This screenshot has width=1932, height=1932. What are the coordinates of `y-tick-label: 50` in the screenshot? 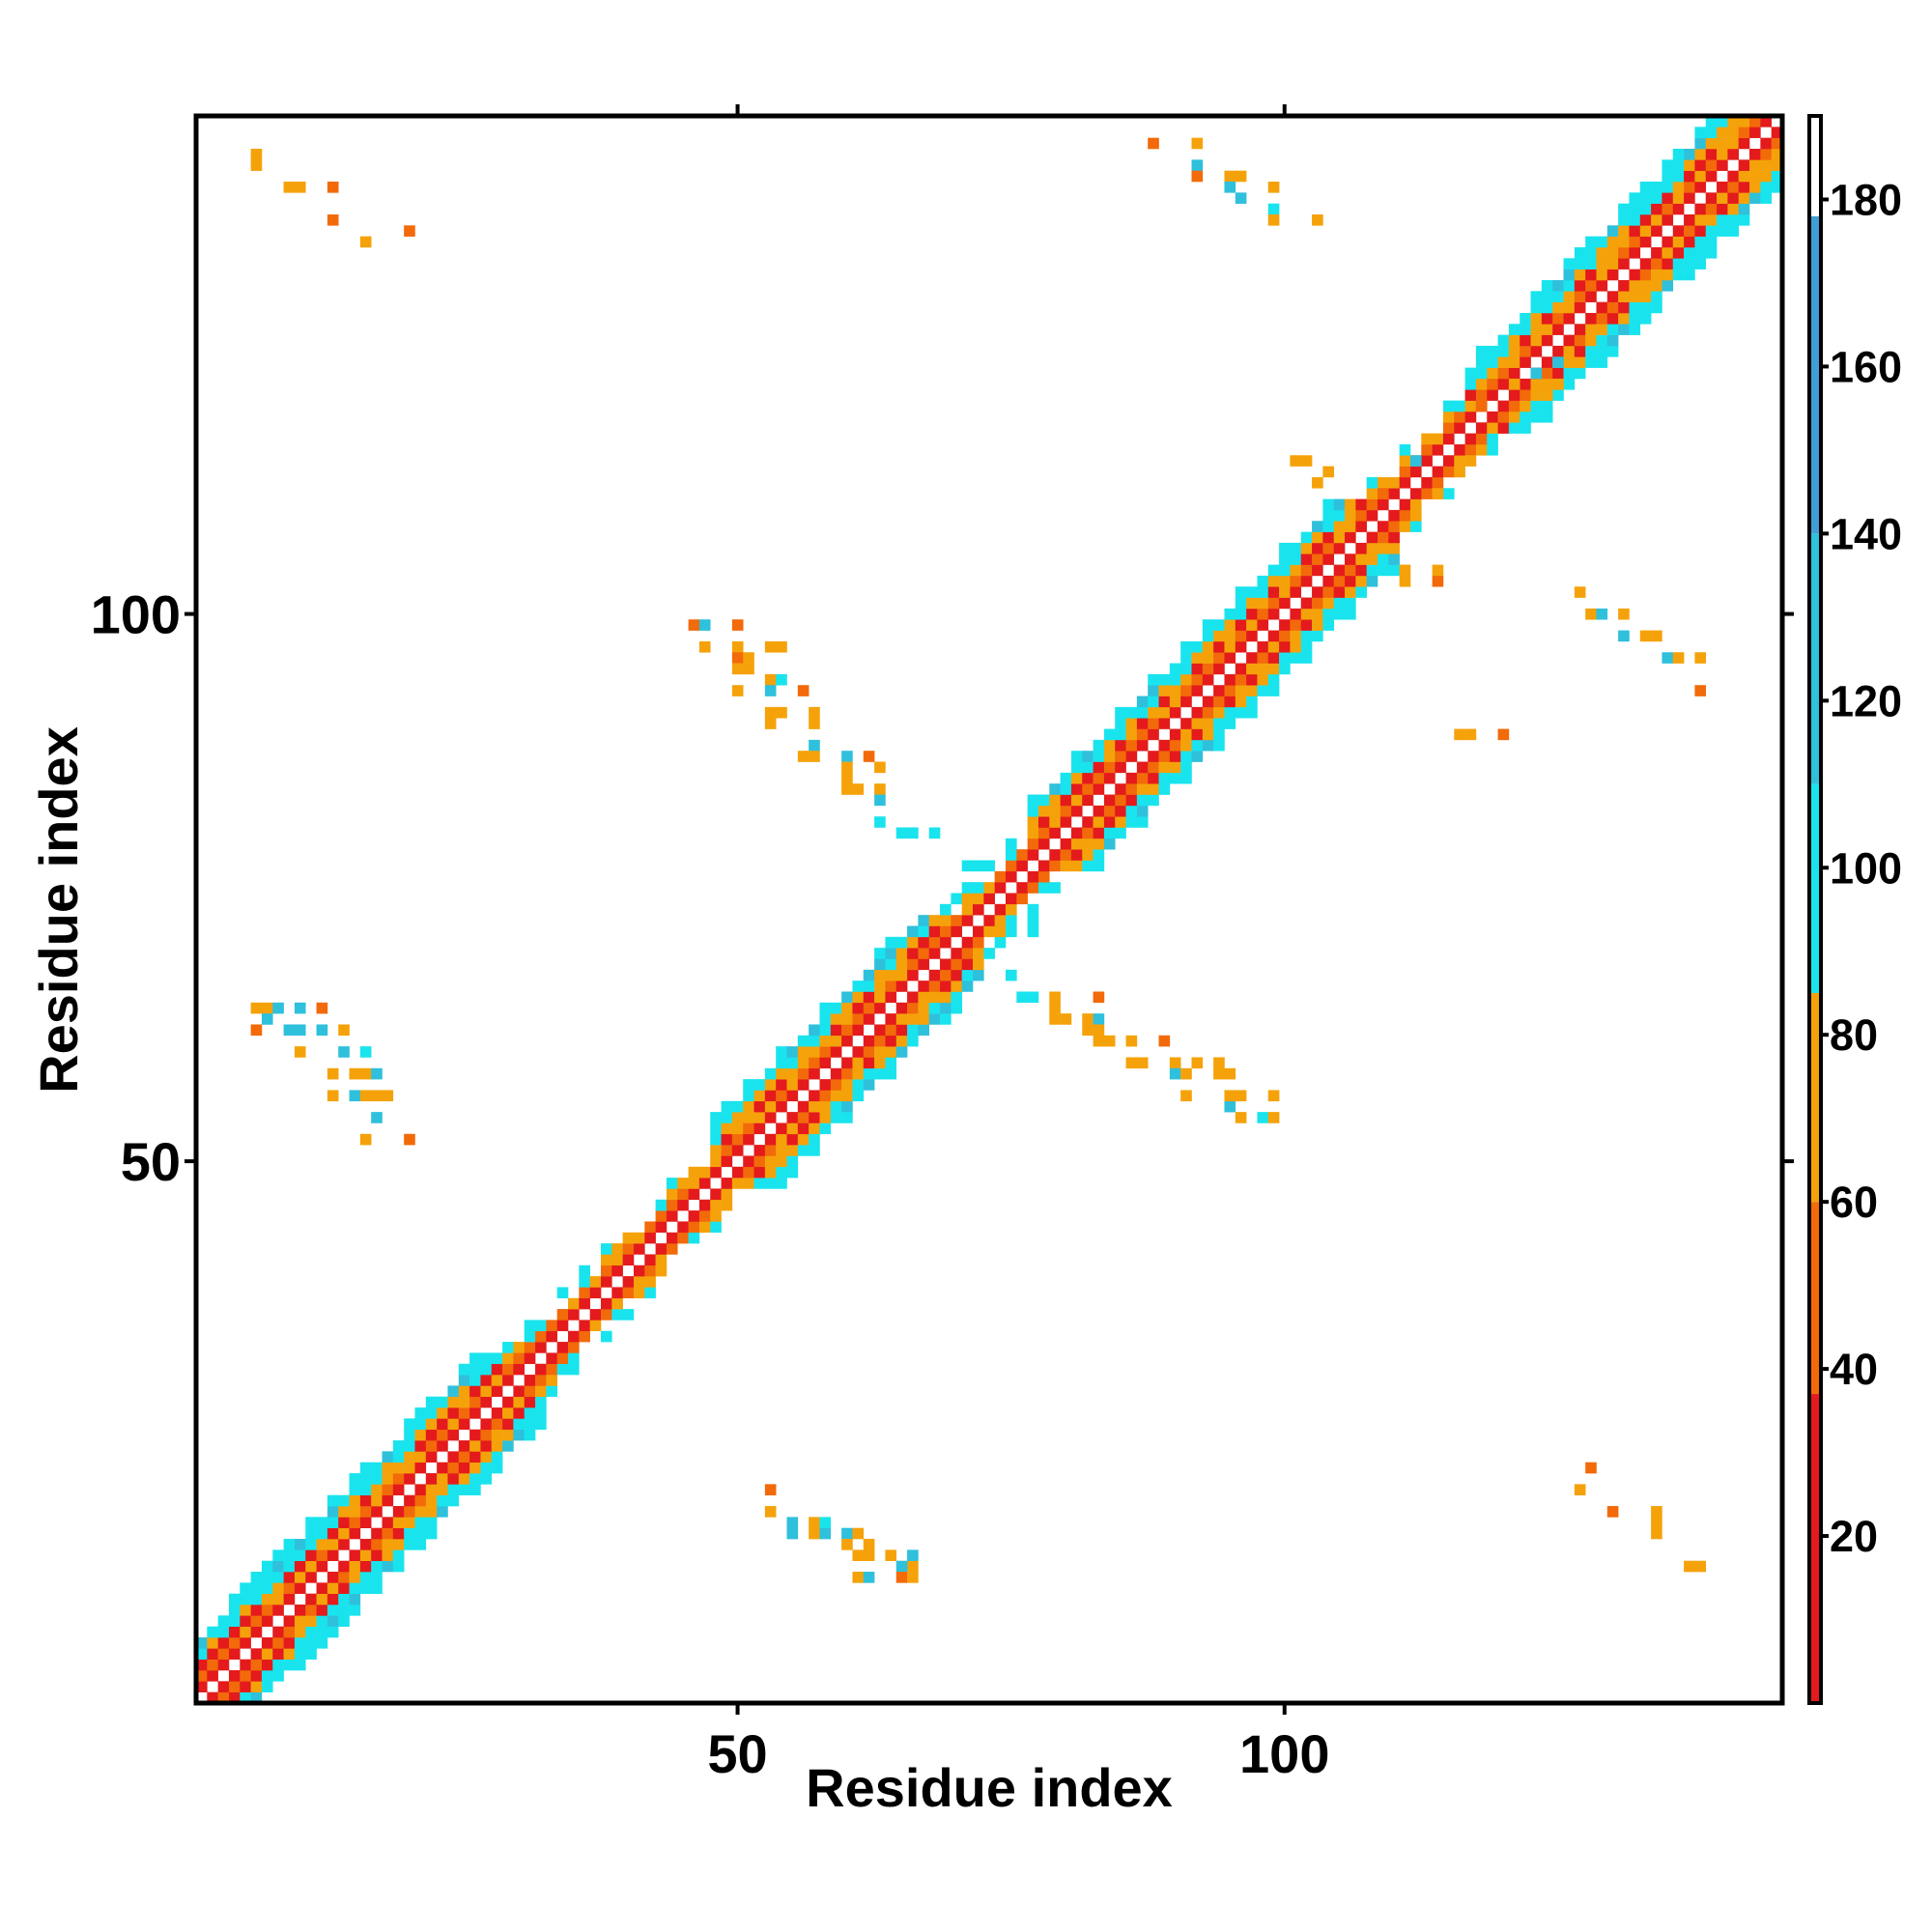 It's located at (151, 1161).